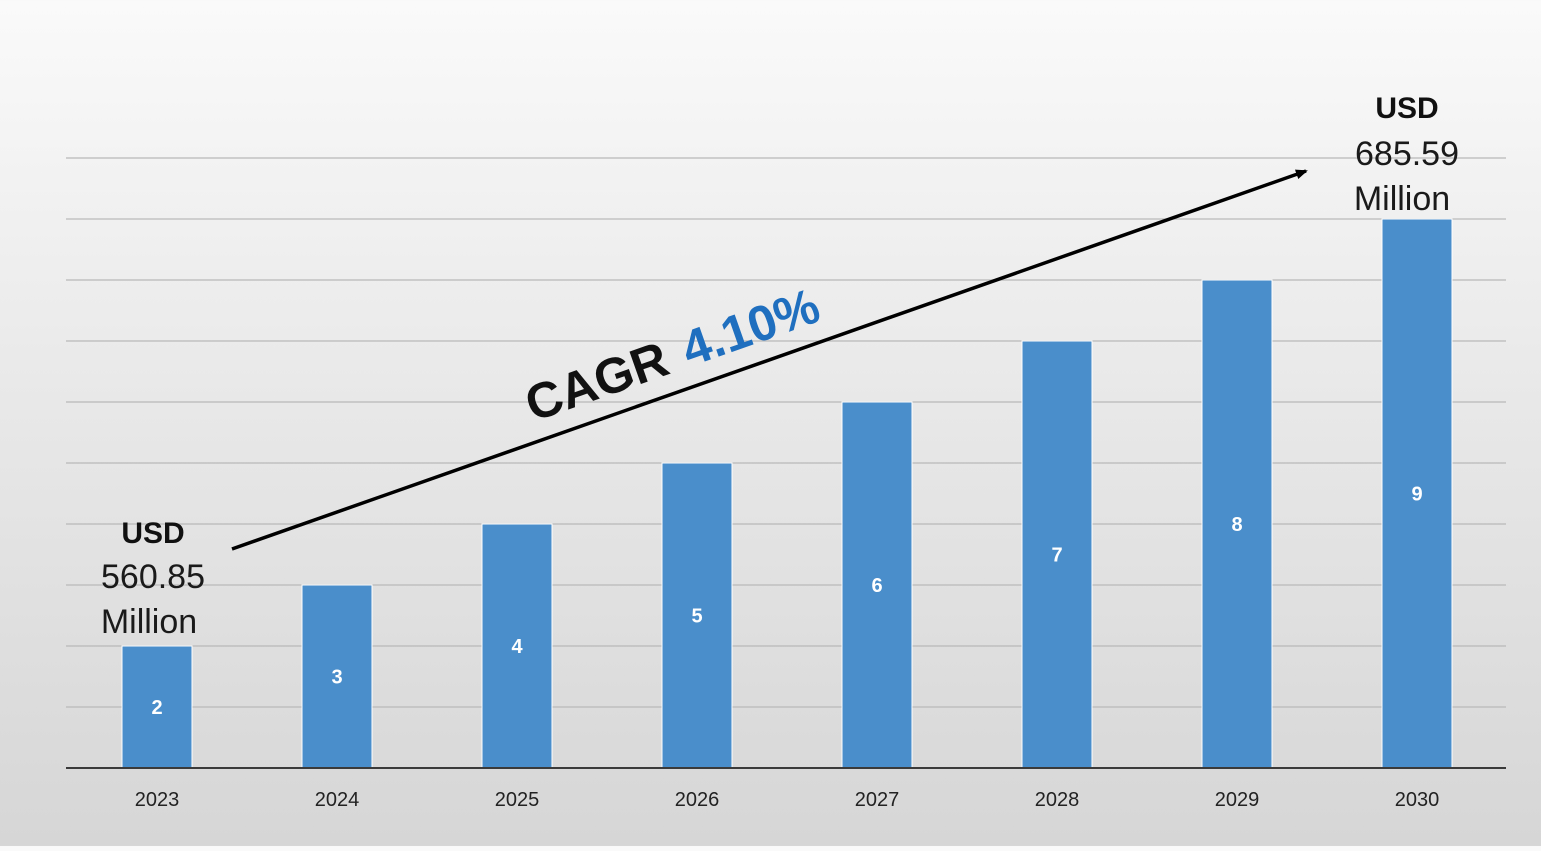 The image size is (1541, 851). Describe the element at coordinates (877, 800) in the screenshot. I see `x-tick-label-2027: 2027` at that location.